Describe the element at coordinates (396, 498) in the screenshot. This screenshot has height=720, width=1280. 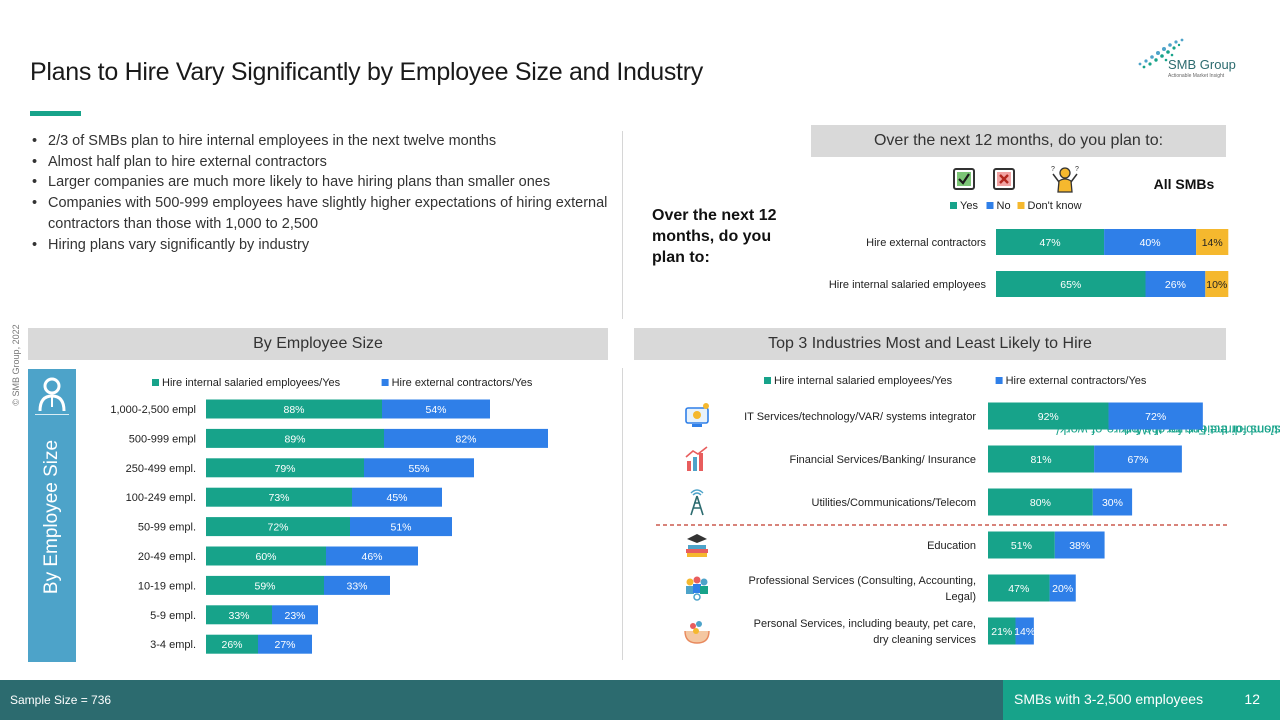
I see `data-label: 45%` at that location.